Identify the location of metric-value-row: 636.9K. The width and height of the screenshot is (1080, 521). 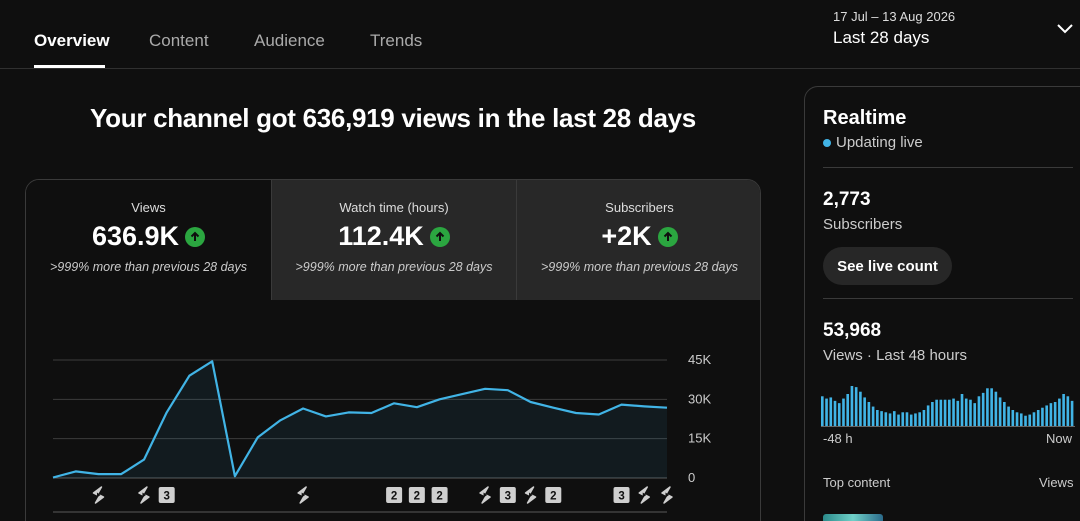
(148, 236).